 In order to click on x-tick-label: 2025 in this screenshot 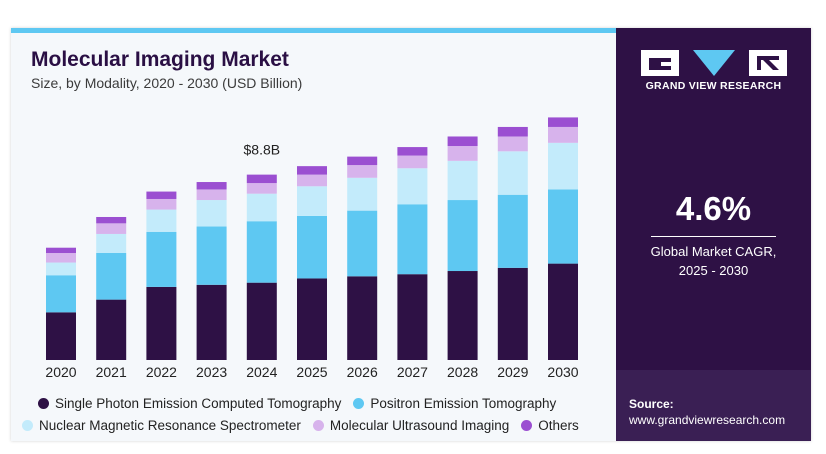, I will do `click(311, 371)`.